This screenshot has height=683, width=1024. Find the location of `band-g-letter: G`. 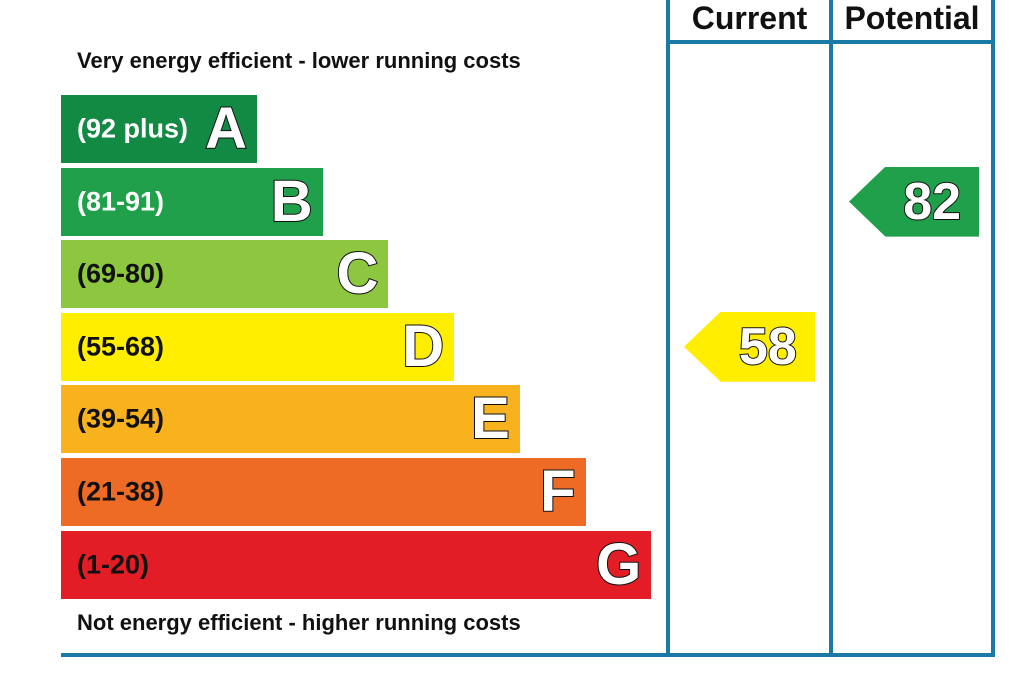

band-g-letter: G is located at coordinates (618, 564).